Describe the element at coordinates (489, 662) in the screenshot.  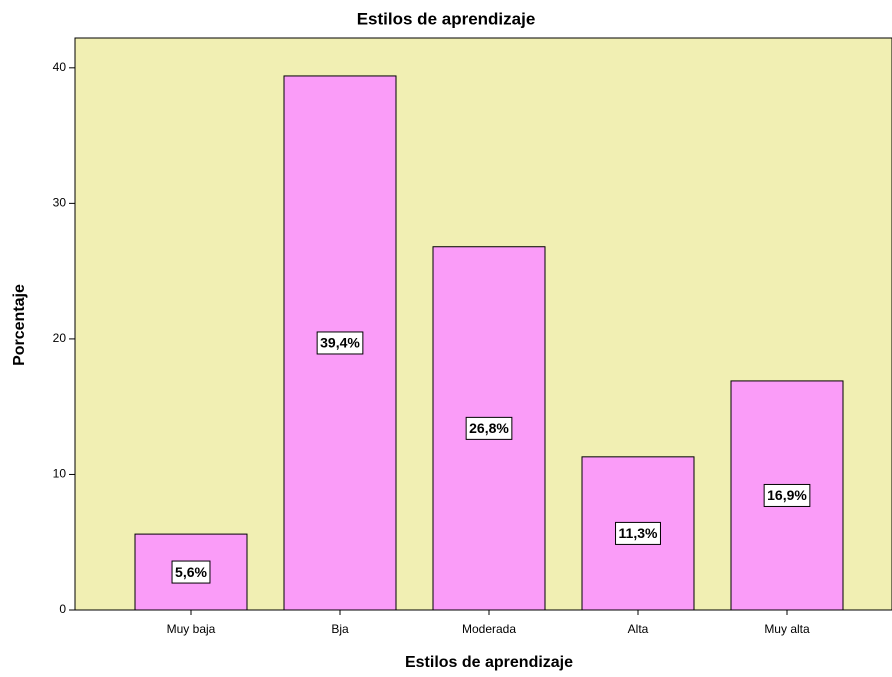
I see `x-axis-title: Estilos de aprendizaje` at that location.